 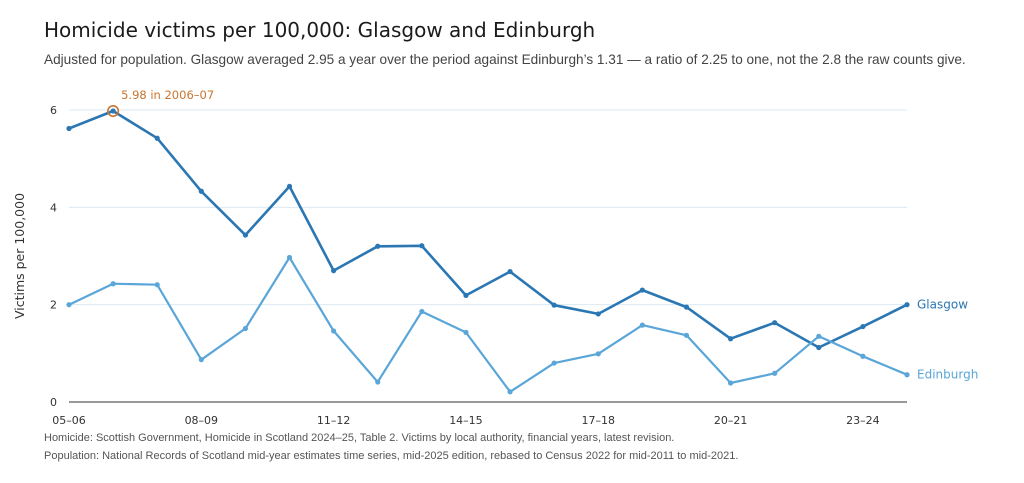 I want to click on x-tick-label: 14–15, so click(x=466, y=420).